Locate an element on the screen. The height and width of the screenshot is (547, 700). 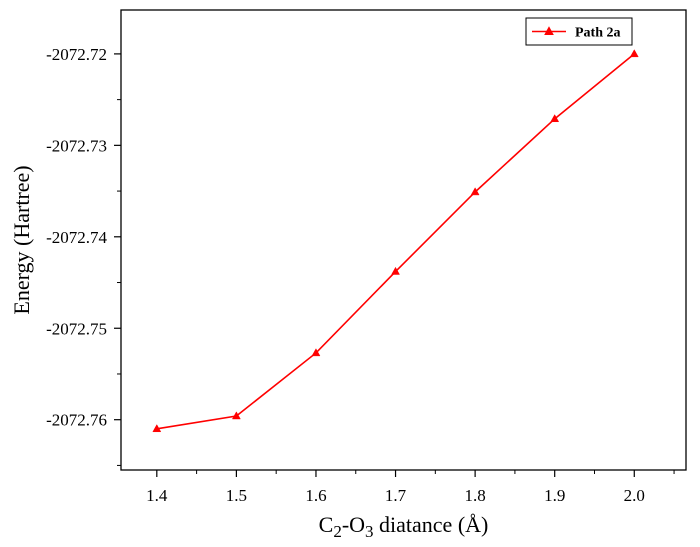
legend-label: Path 2a is located at coordinates (598, 33).